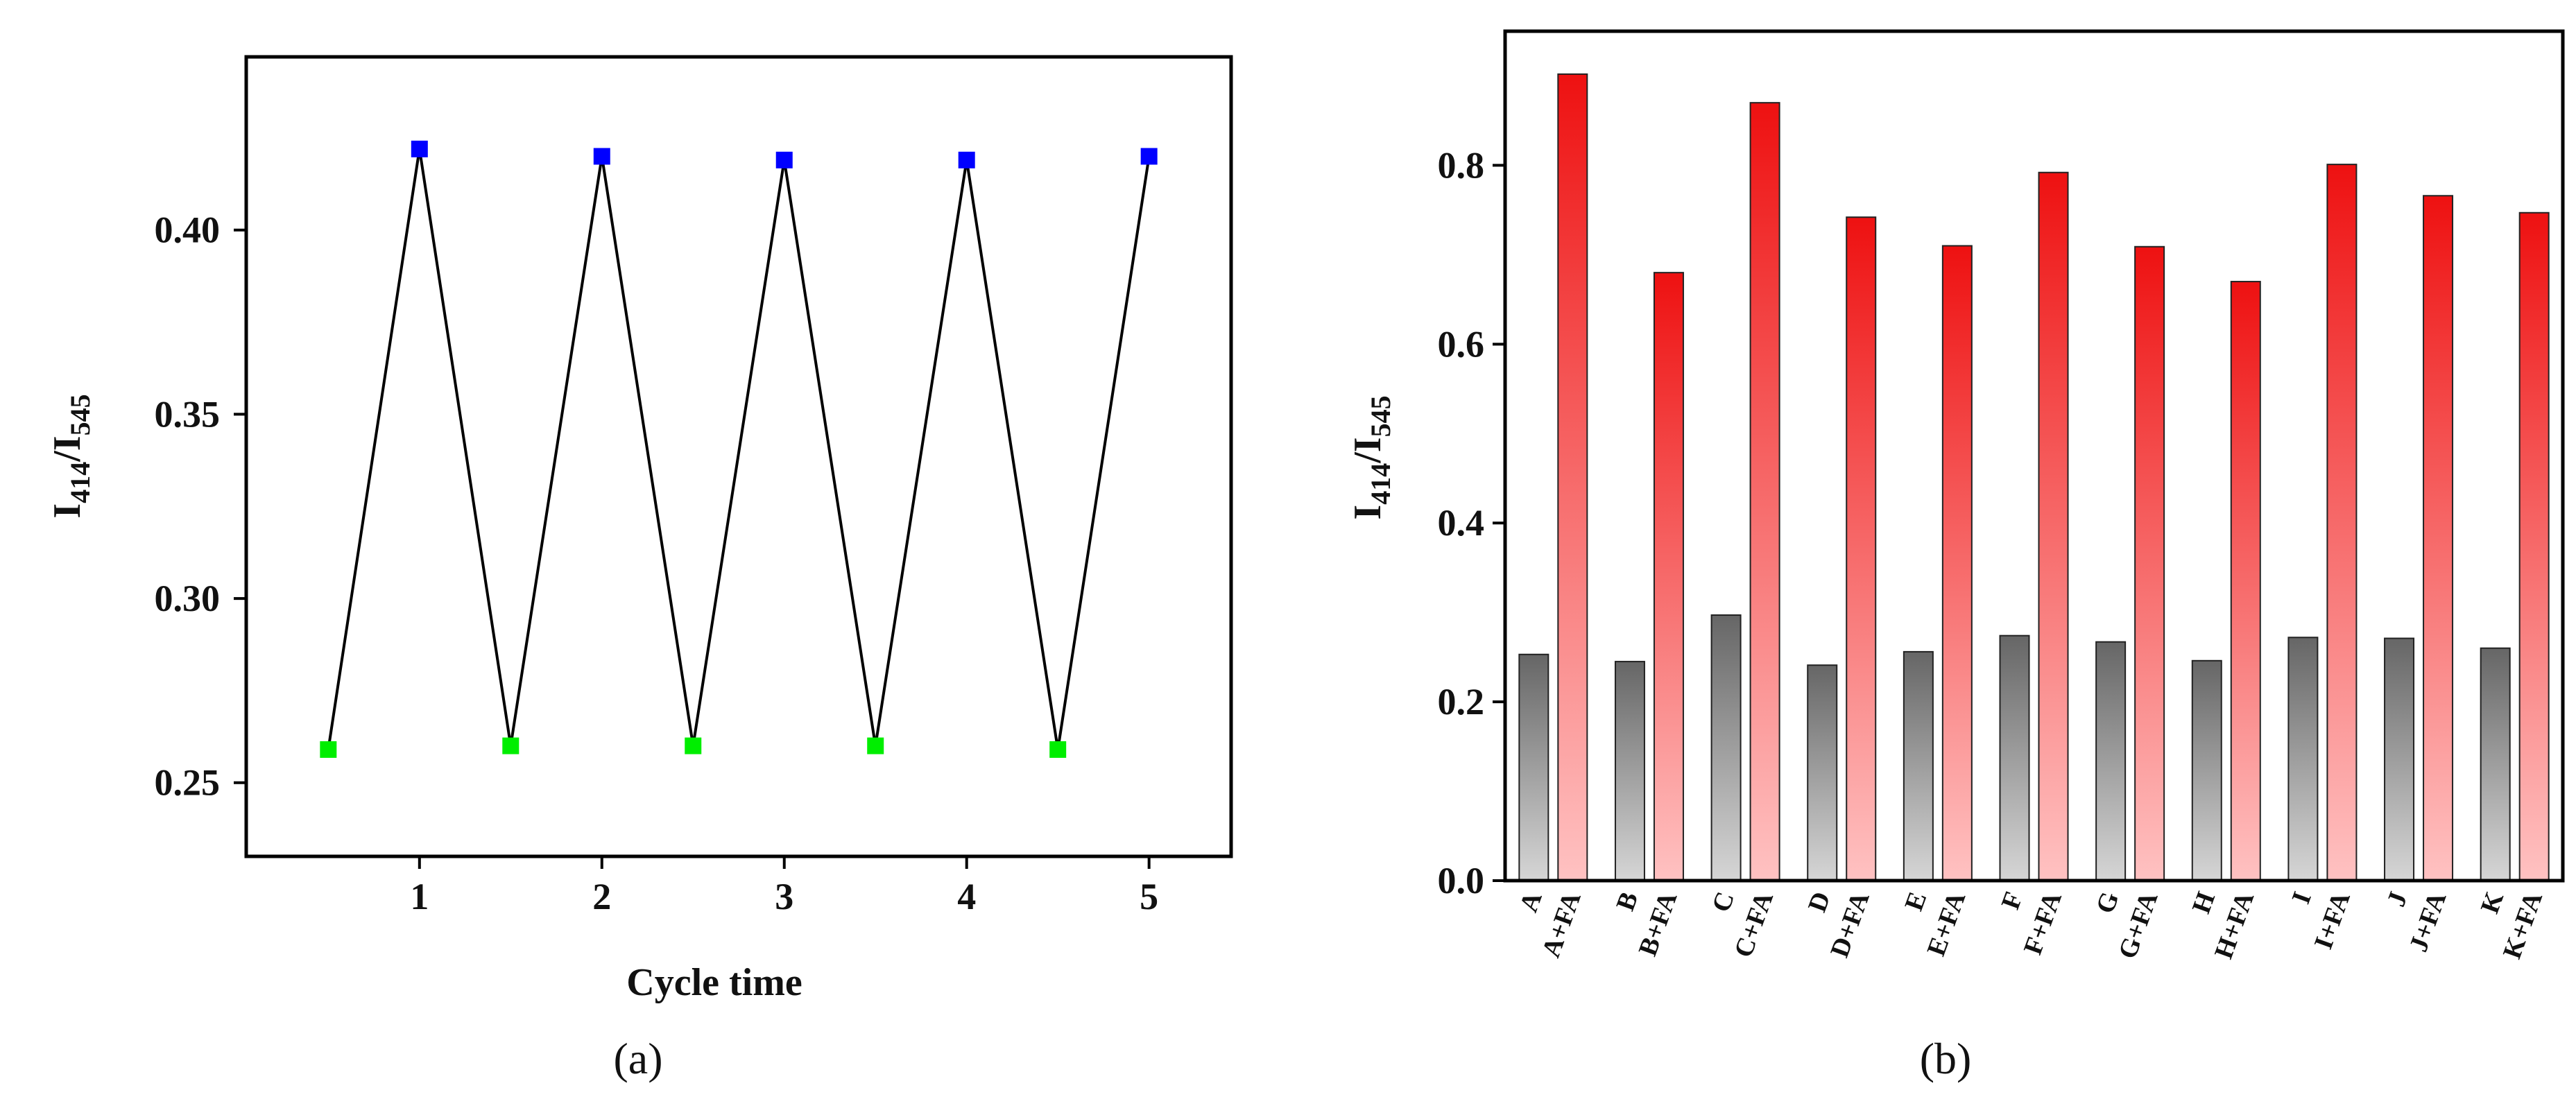  What do you see at coordinates (601, 897) in the screenshot?
I see `panel-a-x-tick-label: 2` at bounding box center [601, 897].